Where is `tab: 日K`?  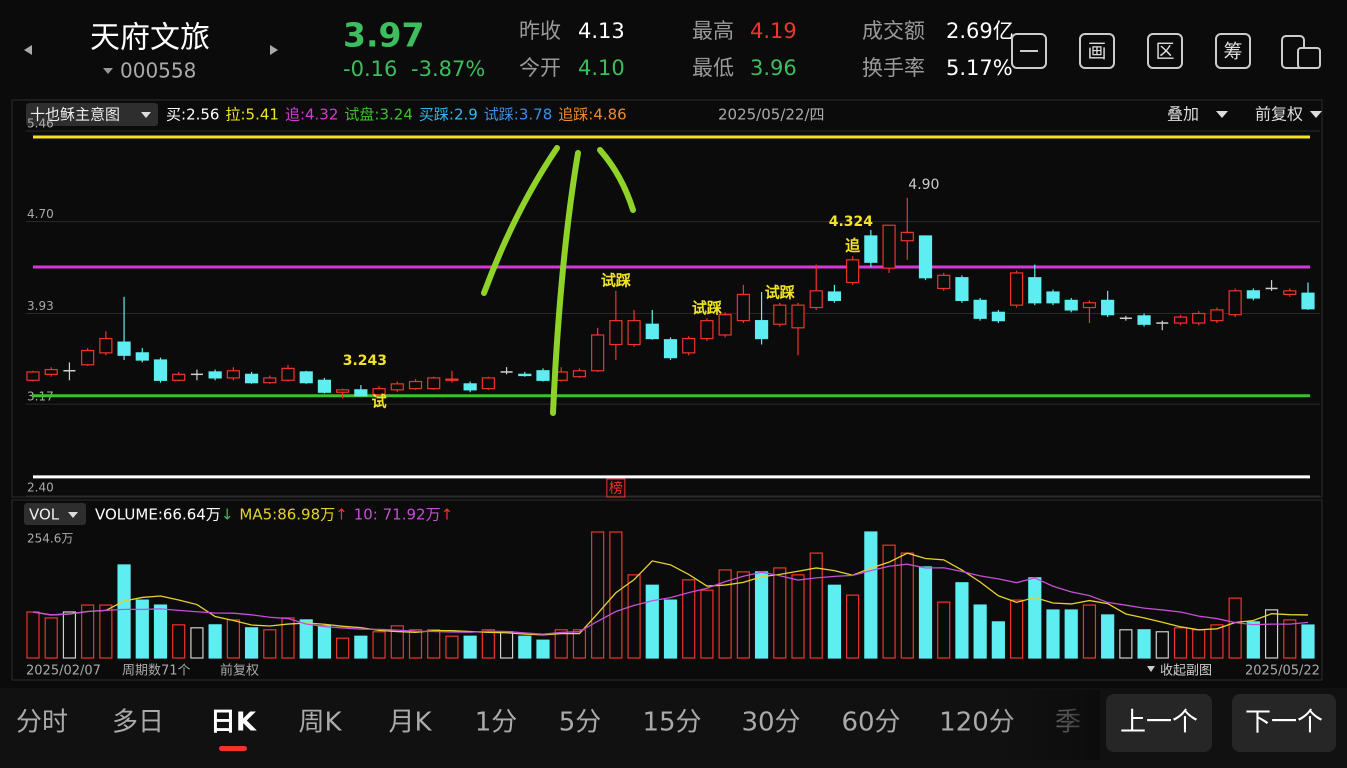
tab: 日K is located at coordinates (233, 723).